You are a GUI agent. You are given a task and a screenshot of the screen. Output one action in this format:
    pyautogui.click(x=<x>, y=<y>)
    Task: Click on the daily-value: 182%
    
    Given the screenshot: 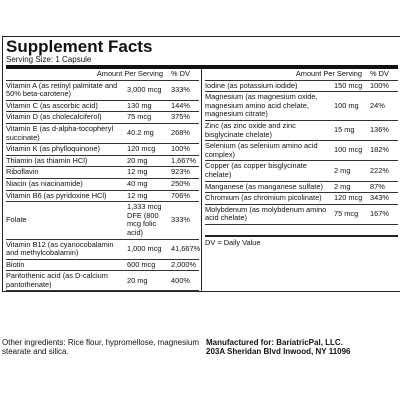 What is the action you would take?
    pyautogui.click(x=379, y=150)
    